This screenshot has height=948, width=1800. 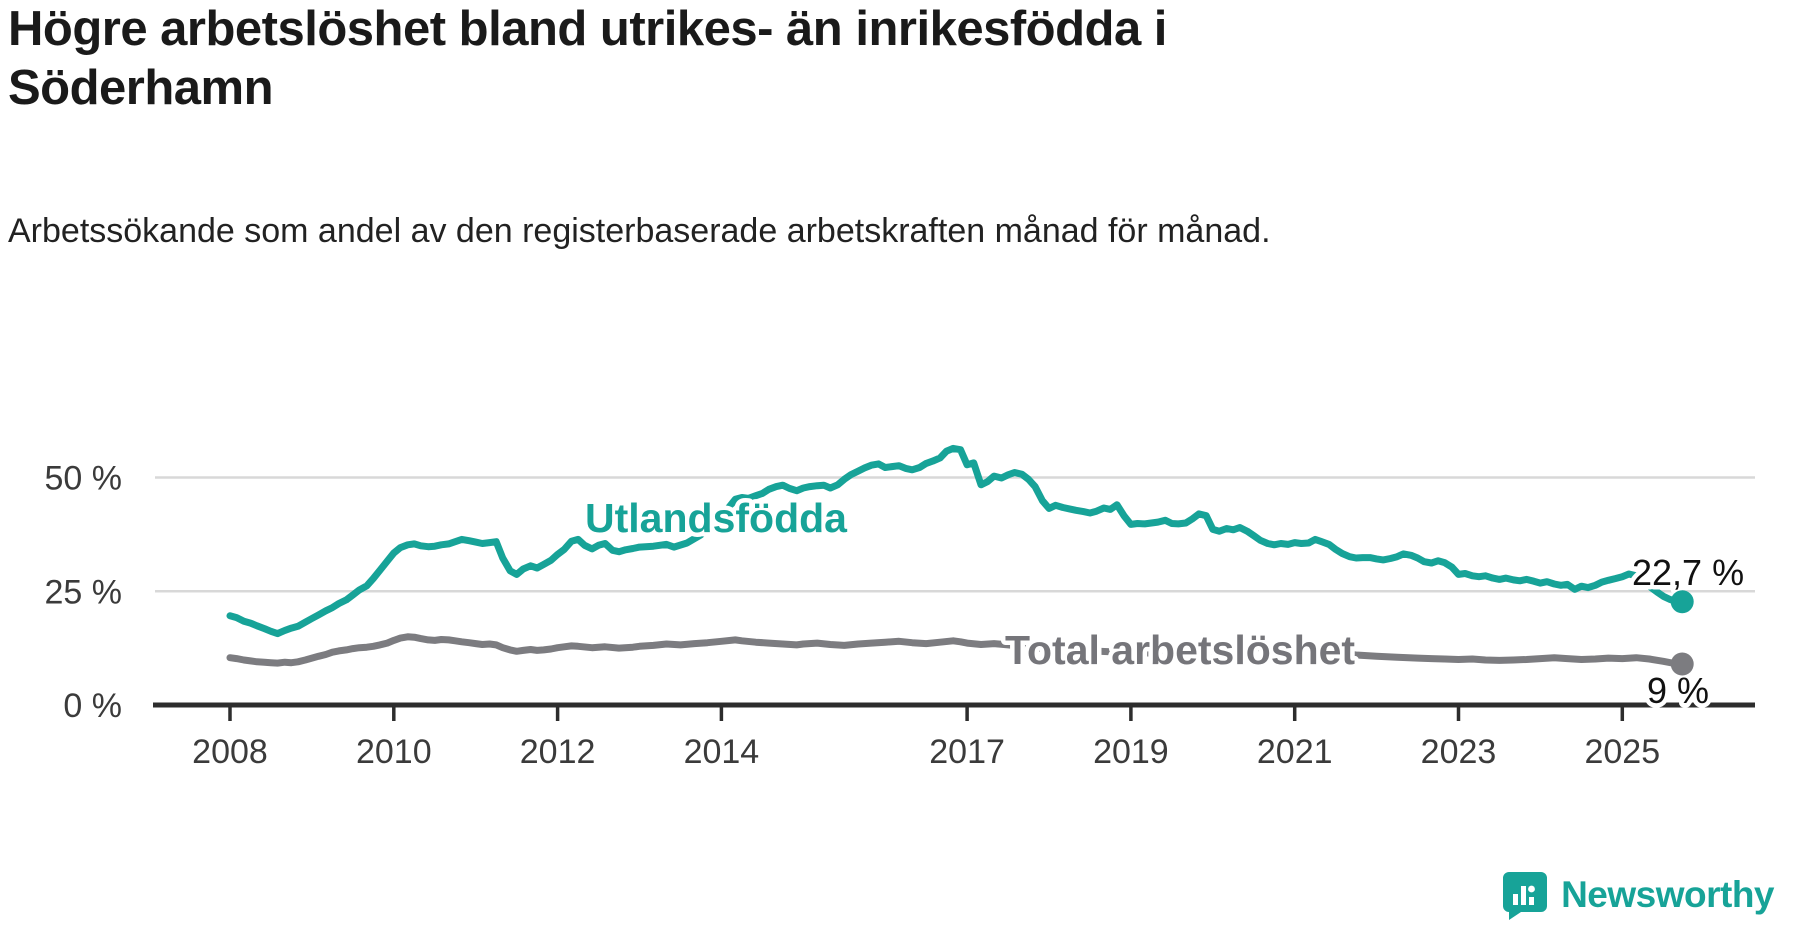 I want to click on x-tick-label-2019: 2019, so click(x=1131, y=752).